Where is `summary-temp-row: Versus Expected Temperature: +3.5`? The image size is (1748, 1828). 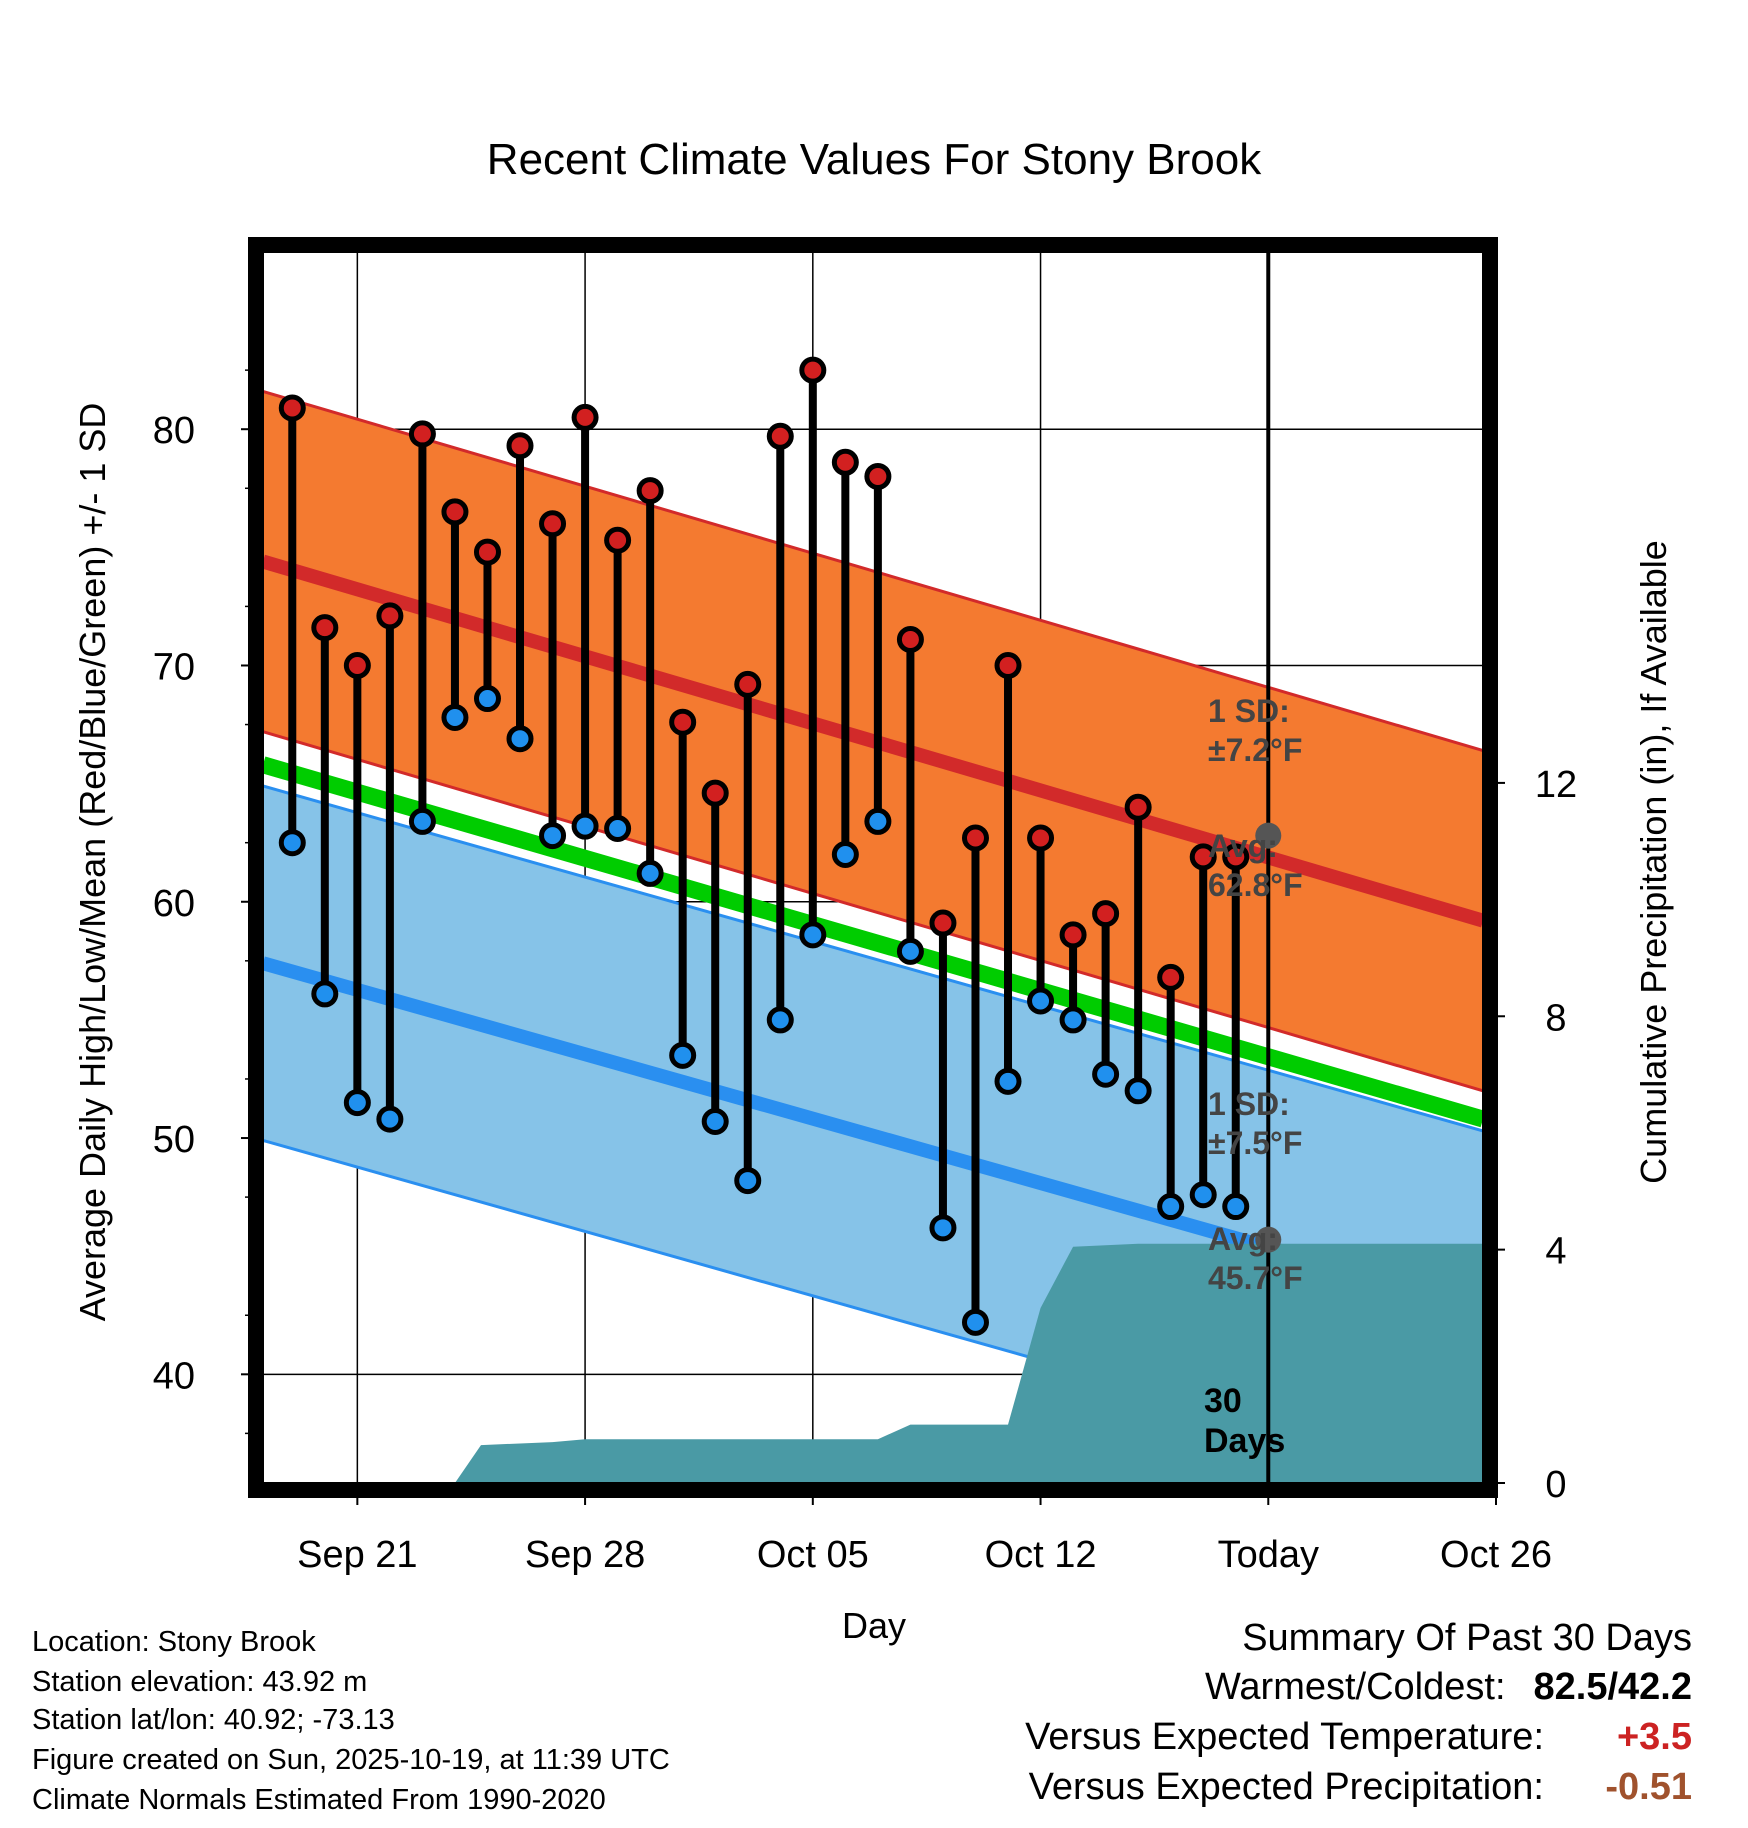
summary-temp-row: Versus Expected Temperature: +3.5 is located at coordinates (1358, 1737).